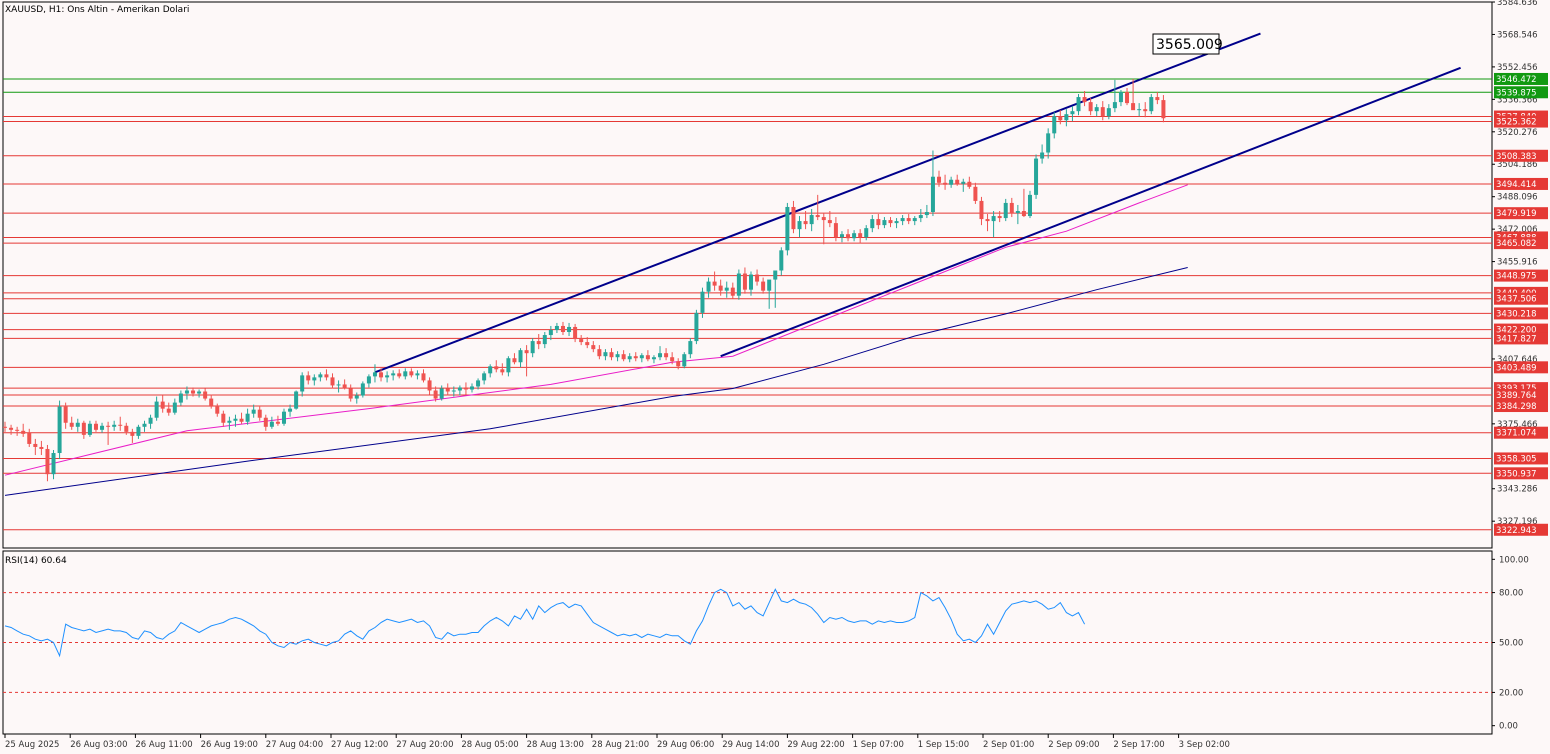 This screenshot has height=754, width=1550. I want to click on level-badge-label: 3508.383, so click(1516, 157).